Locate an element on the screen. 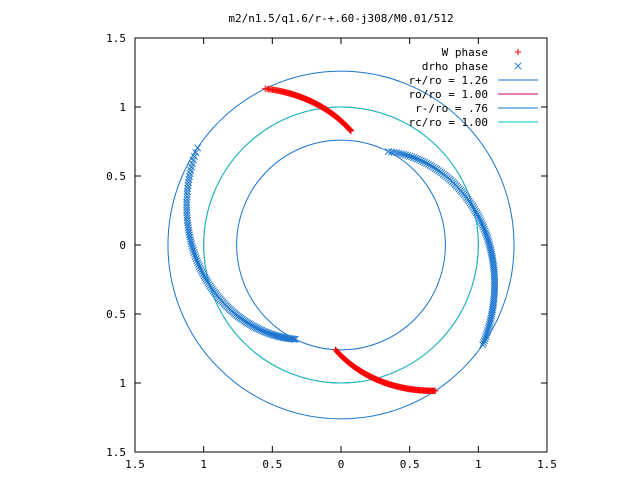 The image size is (640, 480). y-tick-label: 0.5 is located at coordinates (116, 314).